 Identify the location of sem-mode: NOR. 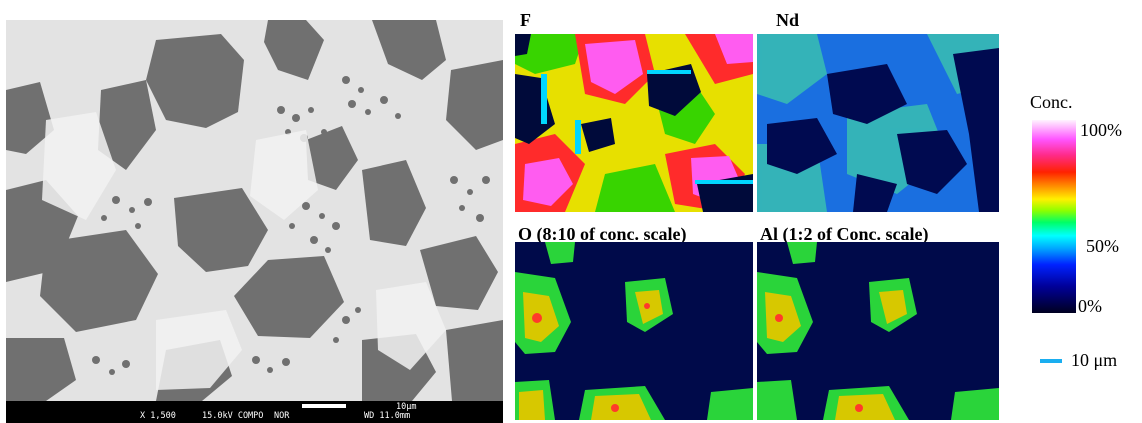
(282, 416).